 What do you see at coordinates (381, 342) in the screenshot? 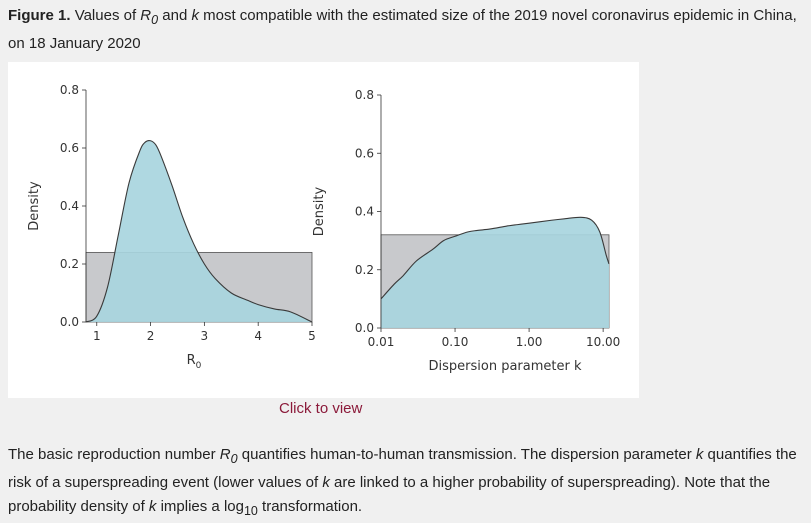
I see `chart2-x-tick-label: 0.01` at bounding box center [381, 342].